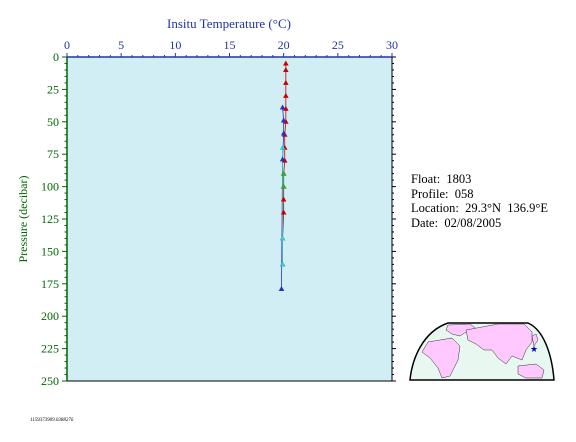 This screenshot has width=576, height=442. I want to click on footnote: 1159373909.0388276, so click(52, 420).